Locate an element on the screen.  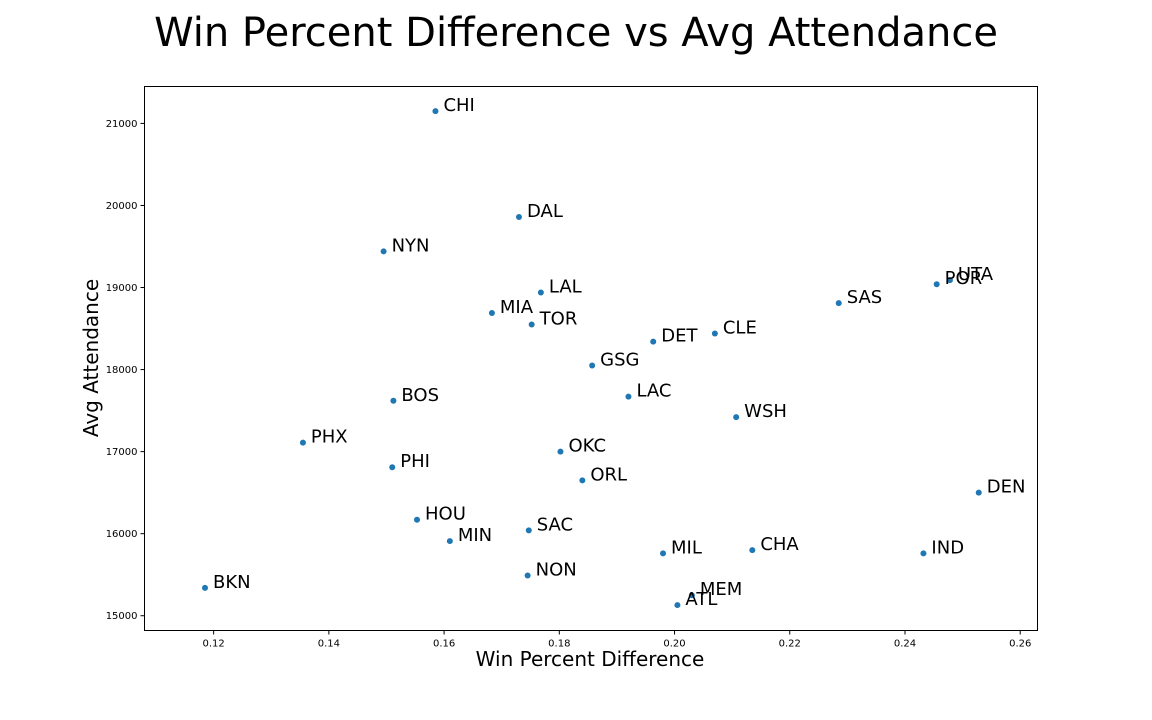
data-point-label: IND is located at coordinates (947, 547).